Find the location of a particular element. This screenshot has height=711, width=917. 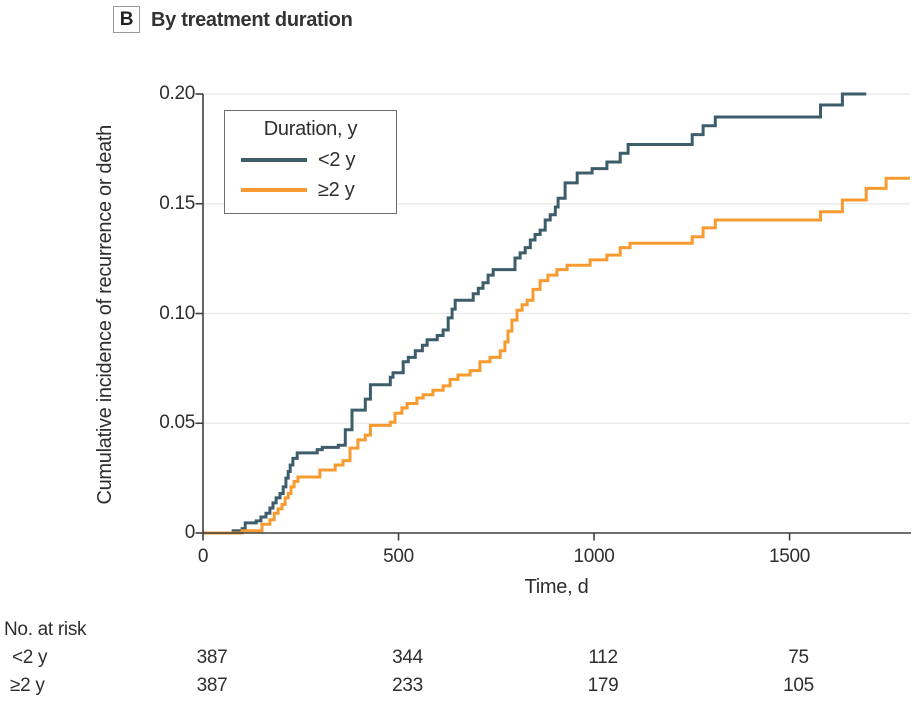

y-tick-label: 0.10 is located at coordinates (177, 313).